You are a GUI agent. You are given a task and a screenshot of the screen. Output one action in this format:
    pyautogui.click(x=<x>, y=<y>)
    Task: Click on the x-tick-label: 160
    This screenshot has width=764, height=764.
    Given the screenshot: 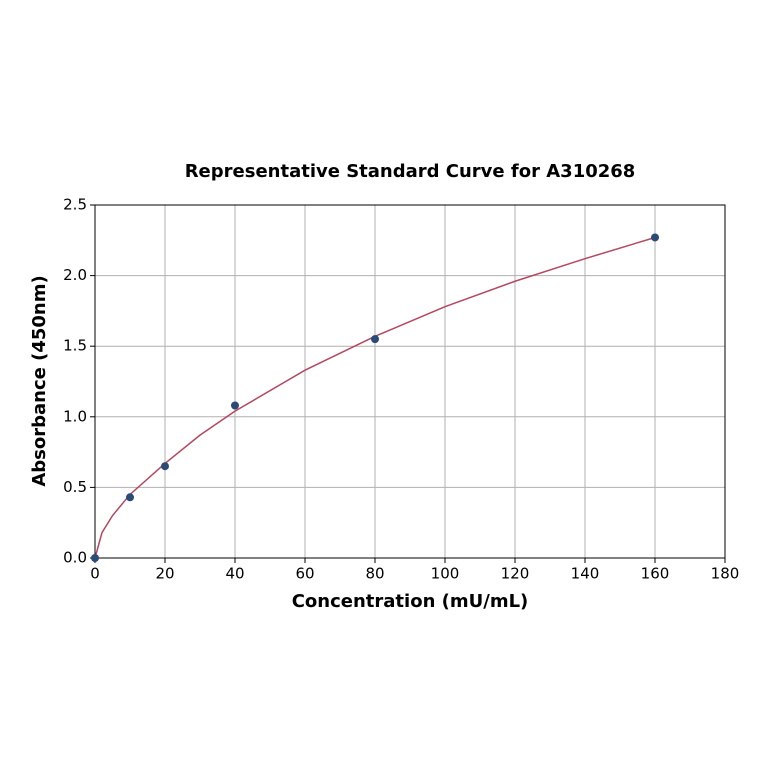 What is the action you would take?
    pyautogui.click(x=655, y=574)
    